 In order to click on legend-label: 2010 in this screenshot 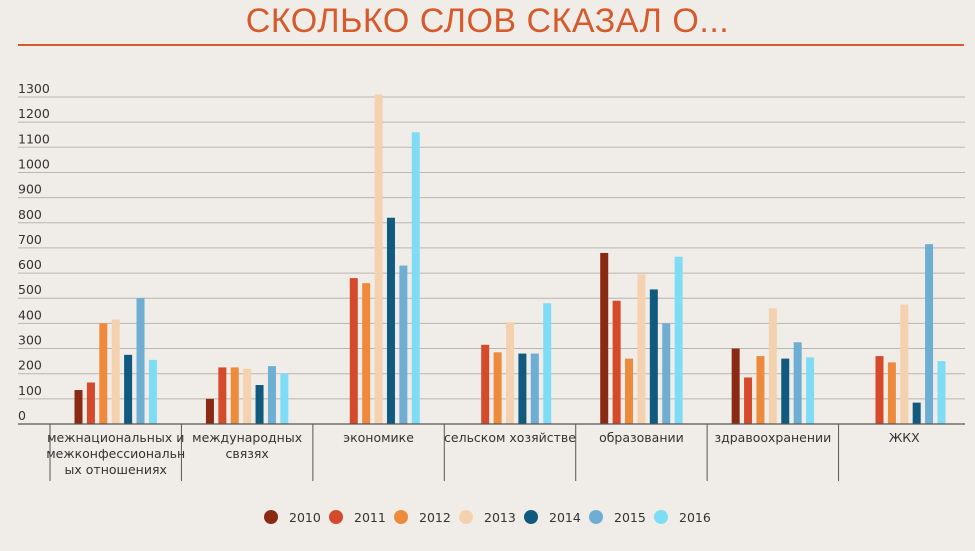, I will do `click(305, 517)`.